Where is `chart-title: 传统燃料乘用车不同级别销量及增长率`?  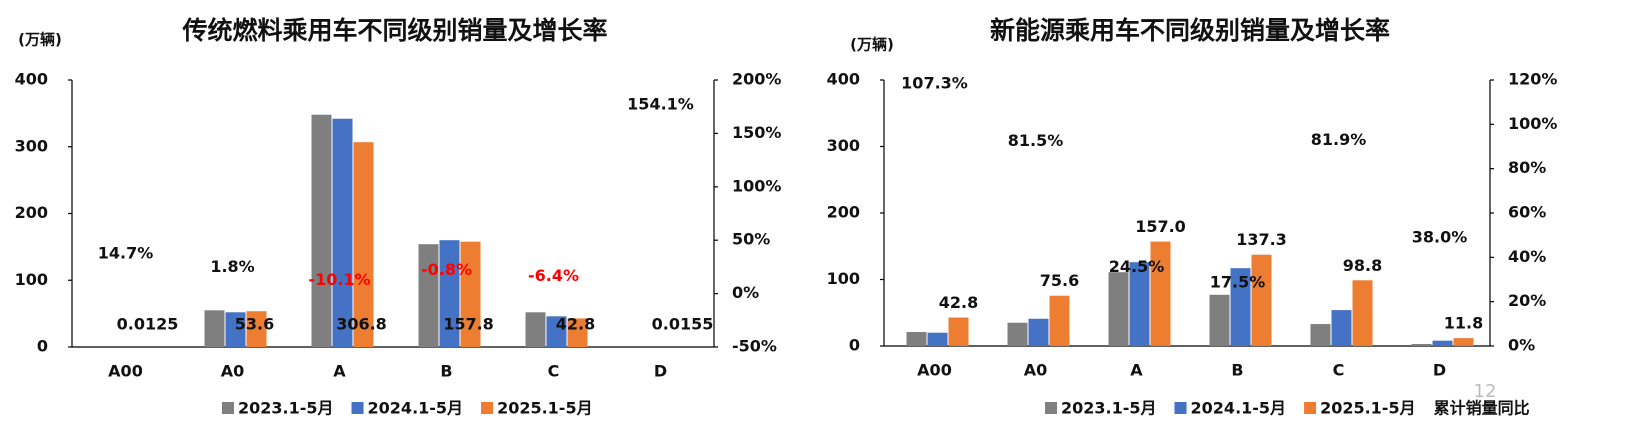 chart-title: 传统燃料乘用车不同级别销量及增长率 is located at coordinates (394, 30).